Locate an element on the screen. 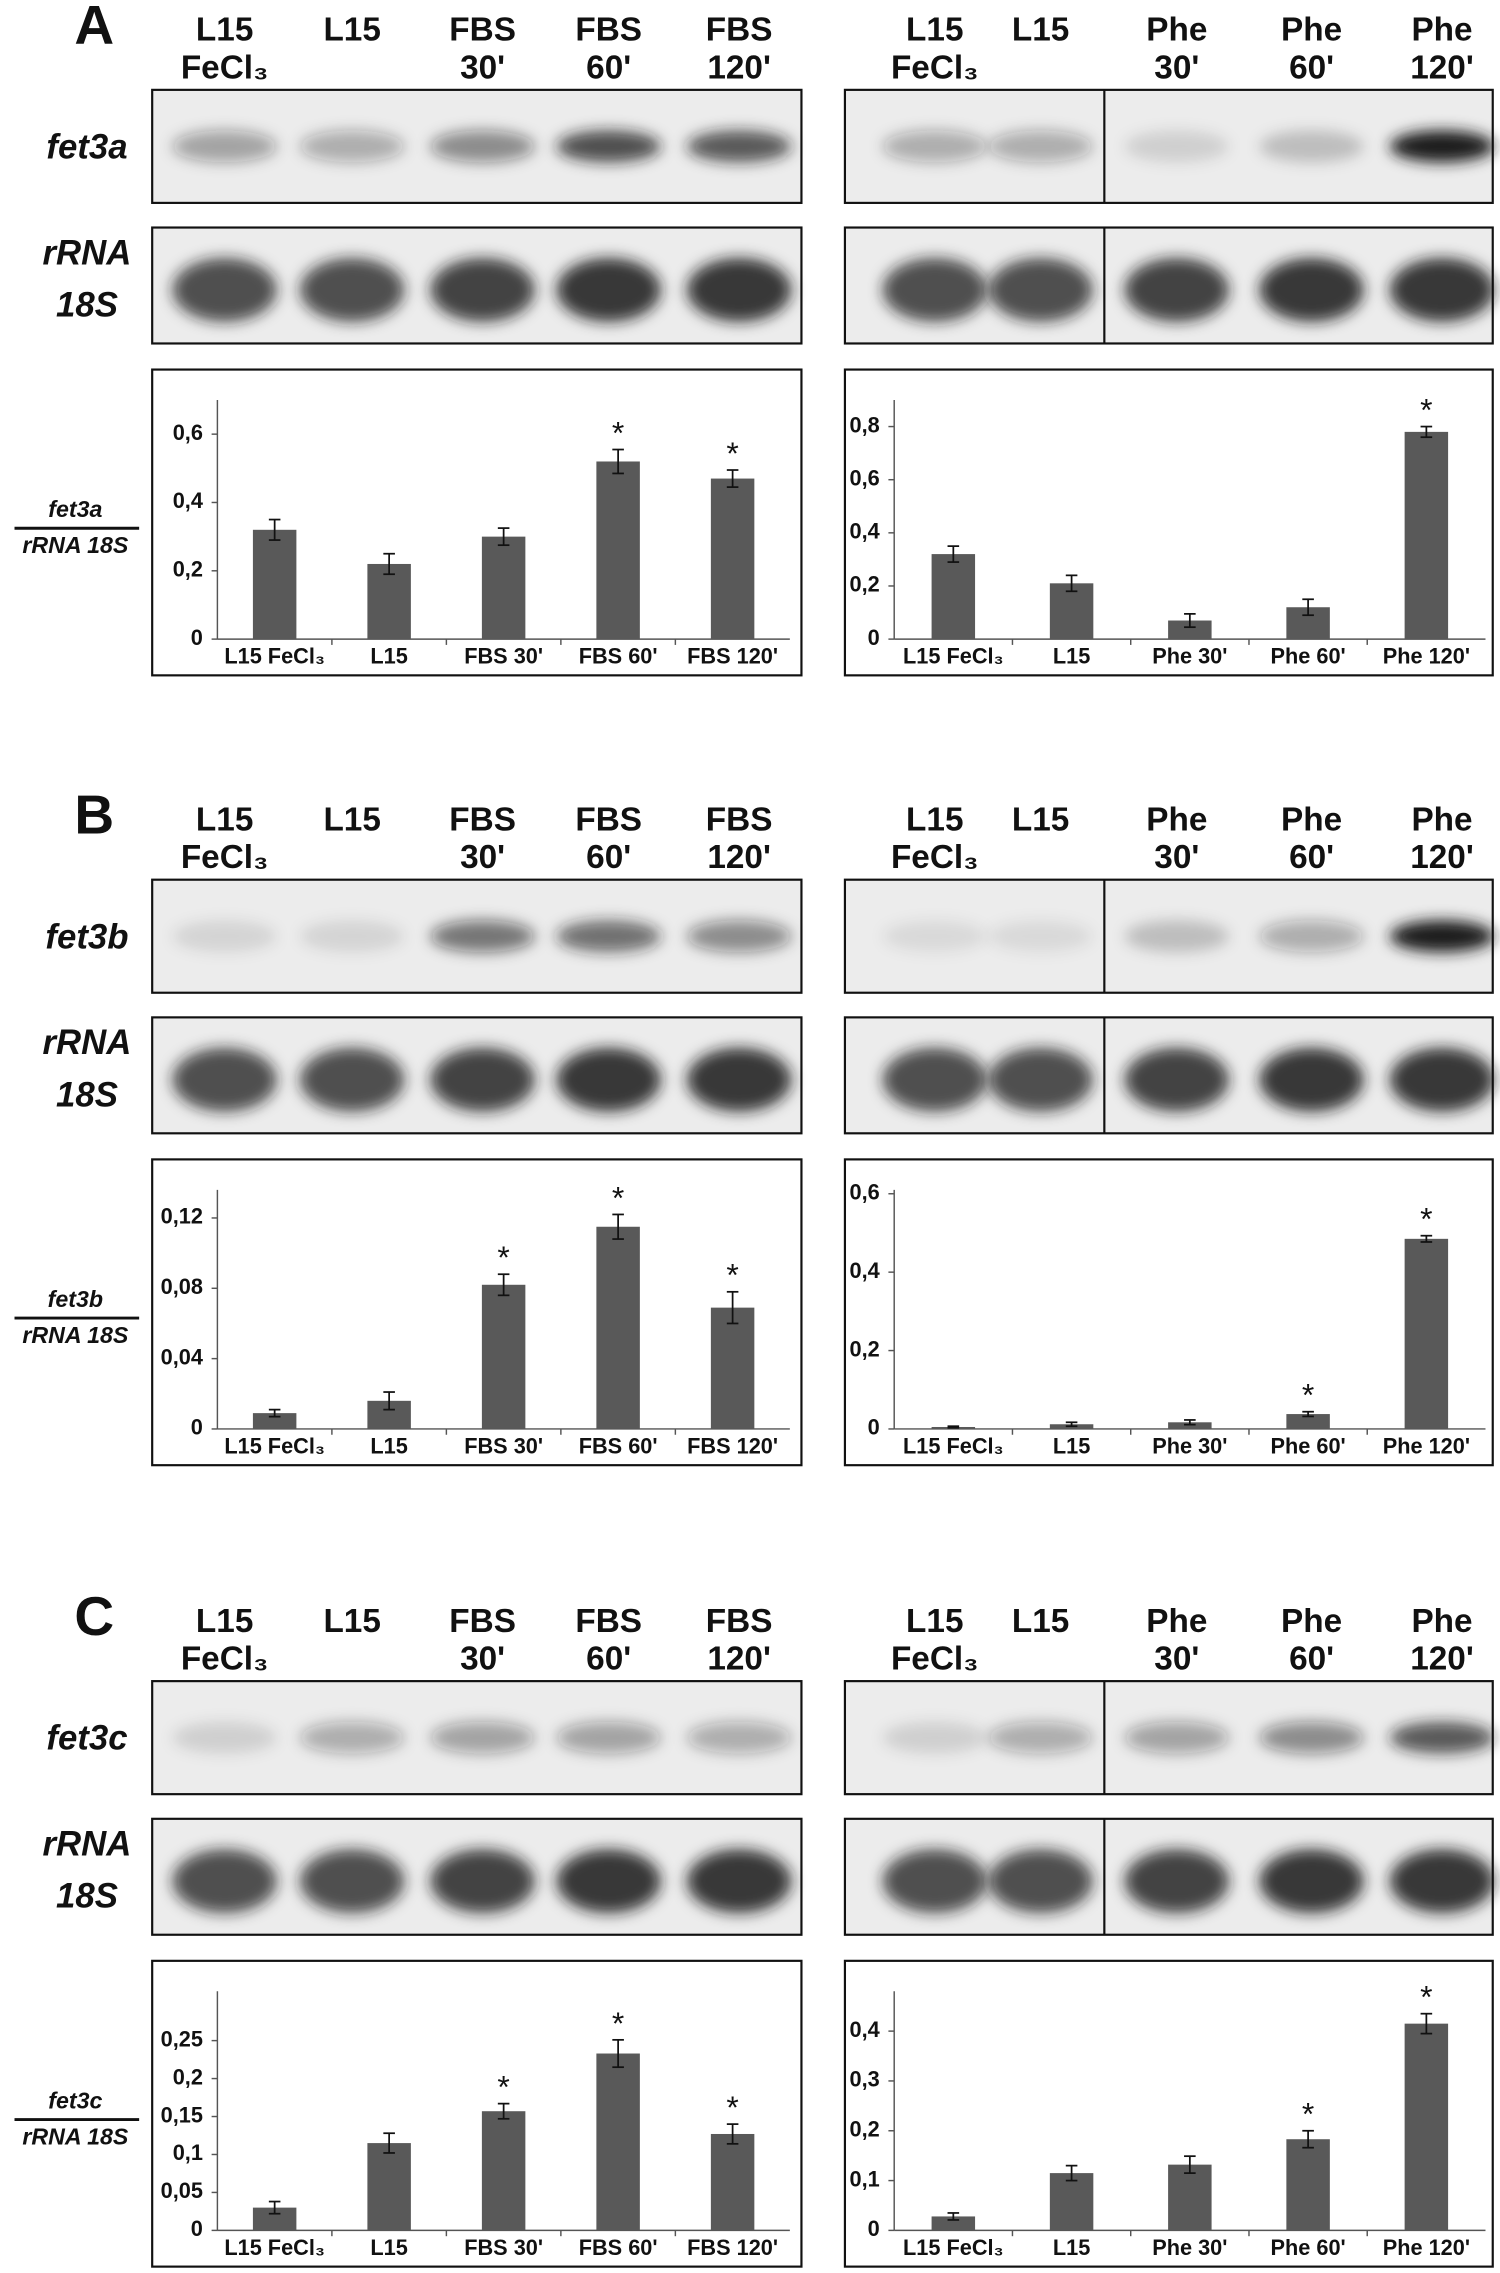 The width and height of the screenshot is (1500, 2273). y-tick-label: 0,1 is located at coordinates (188, 2152).